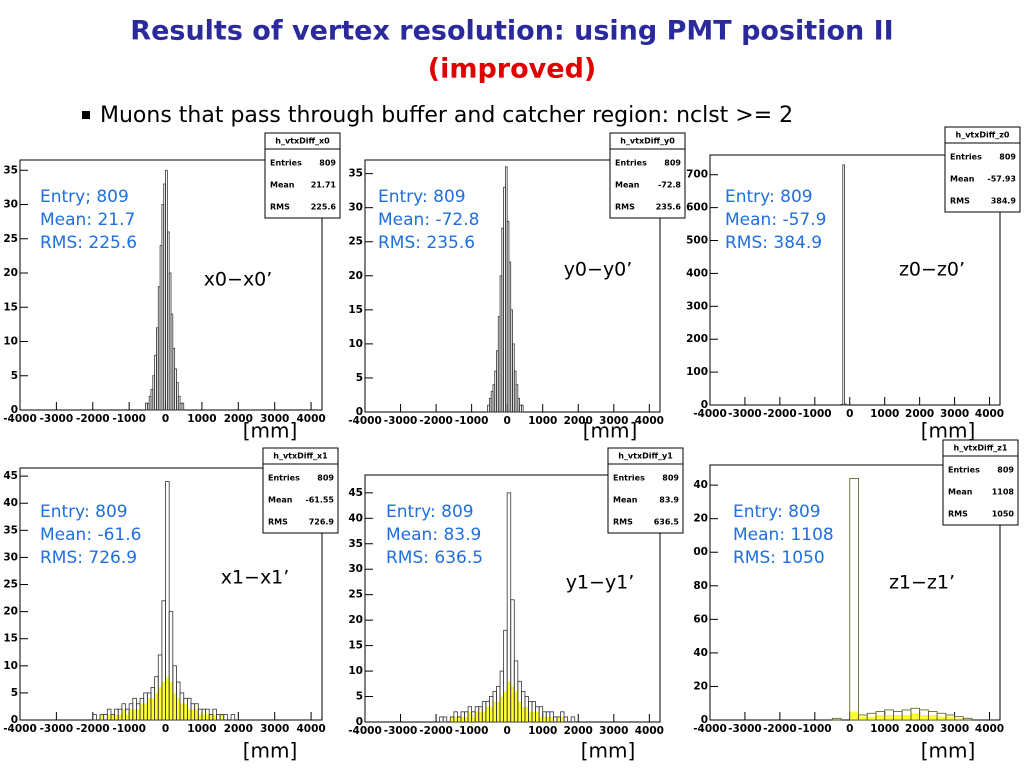 This screenshot has height=768, width=1024. I want to click on stats-value: 384.9, so click(1004, 201).